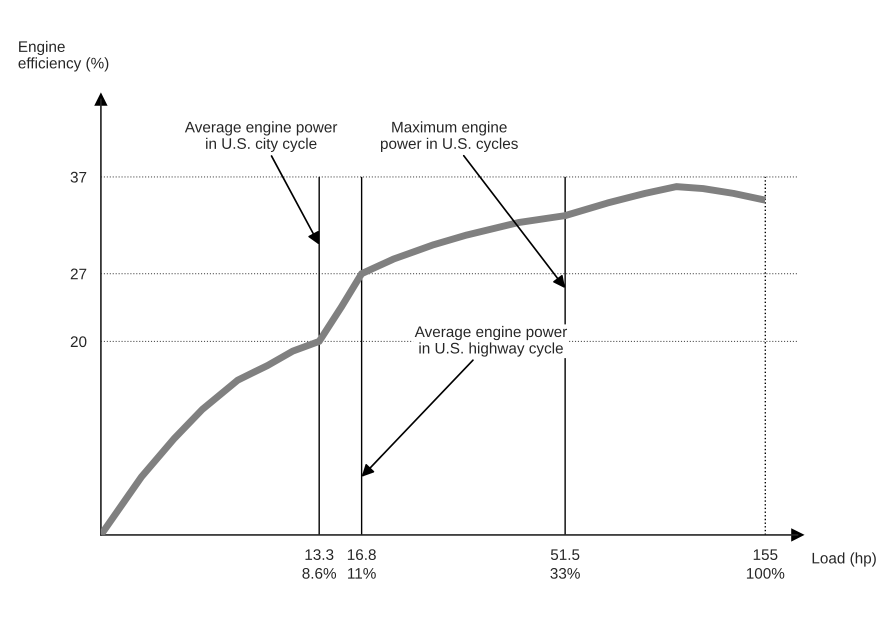  I want to click on y-tick-label: 27, so click(78, 274).